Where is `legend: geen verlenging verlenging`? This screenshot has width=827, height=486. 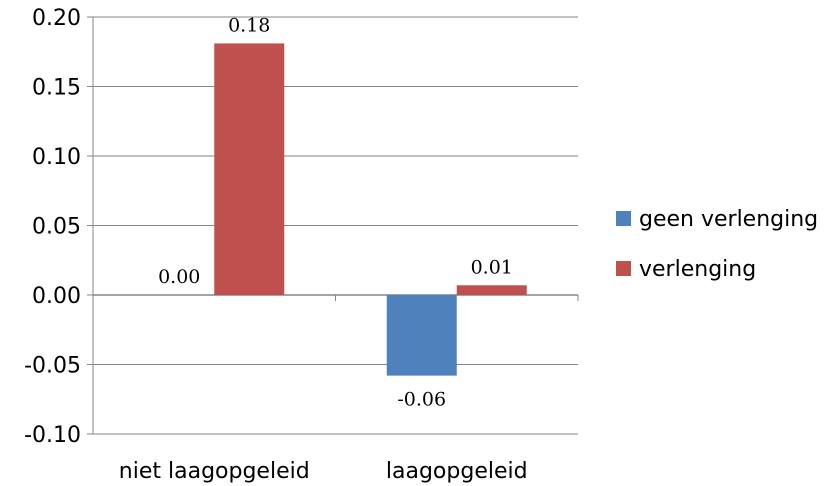
legend: geen verlenging verlenging is located at coordinates (717, 244).